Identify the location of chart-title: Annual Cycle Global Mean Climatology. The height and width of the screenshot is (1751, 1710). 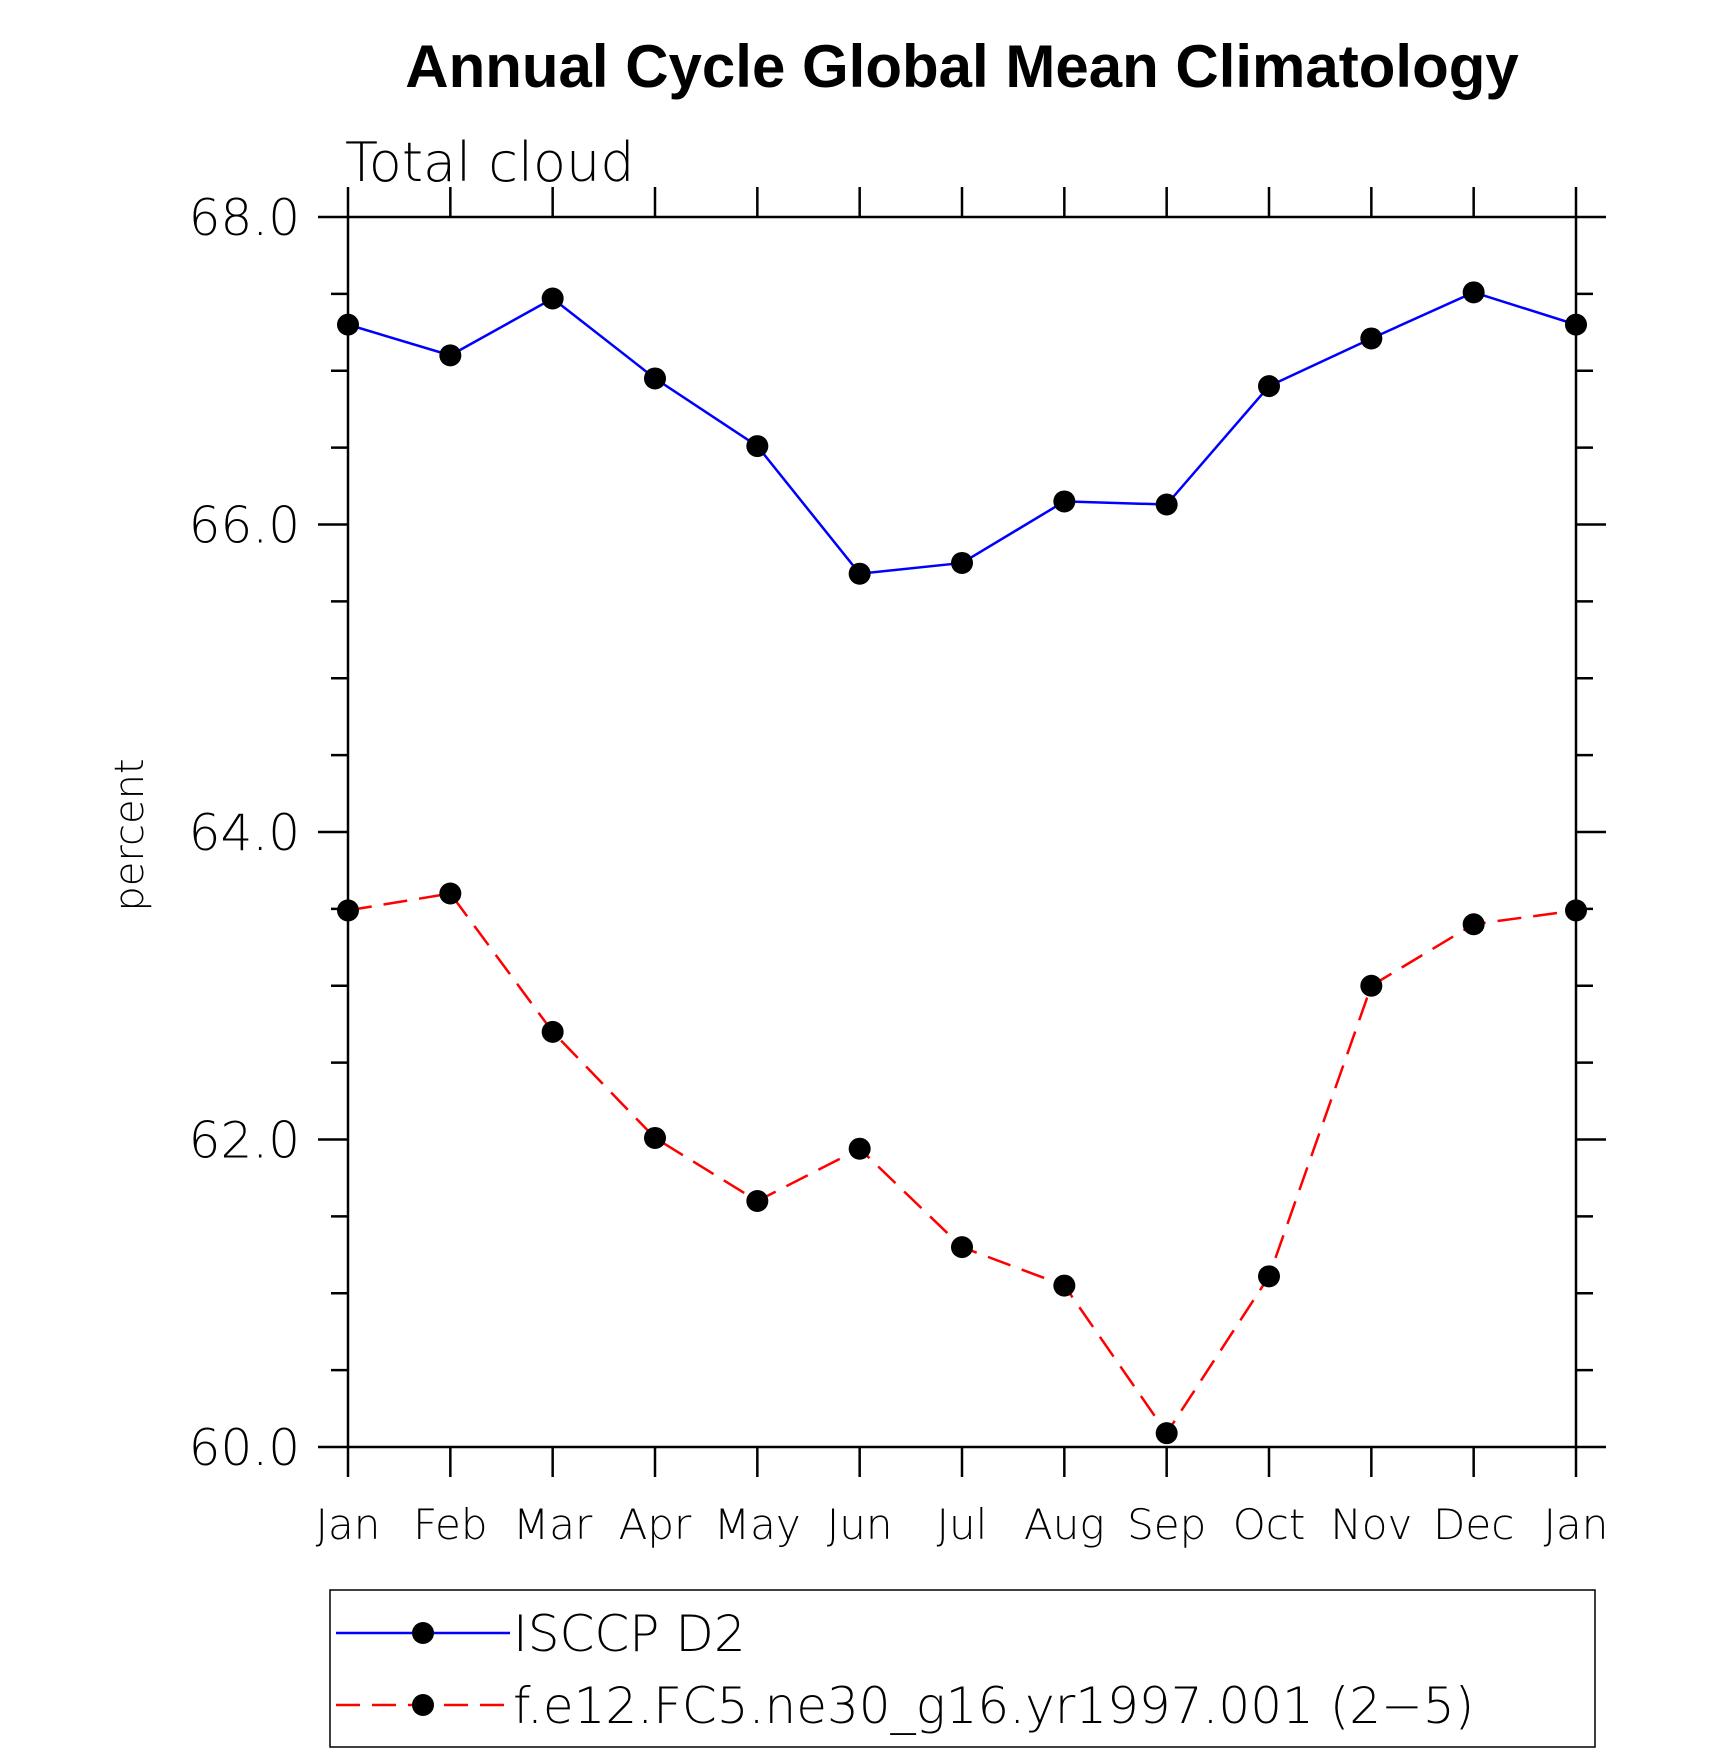
(962, 66).